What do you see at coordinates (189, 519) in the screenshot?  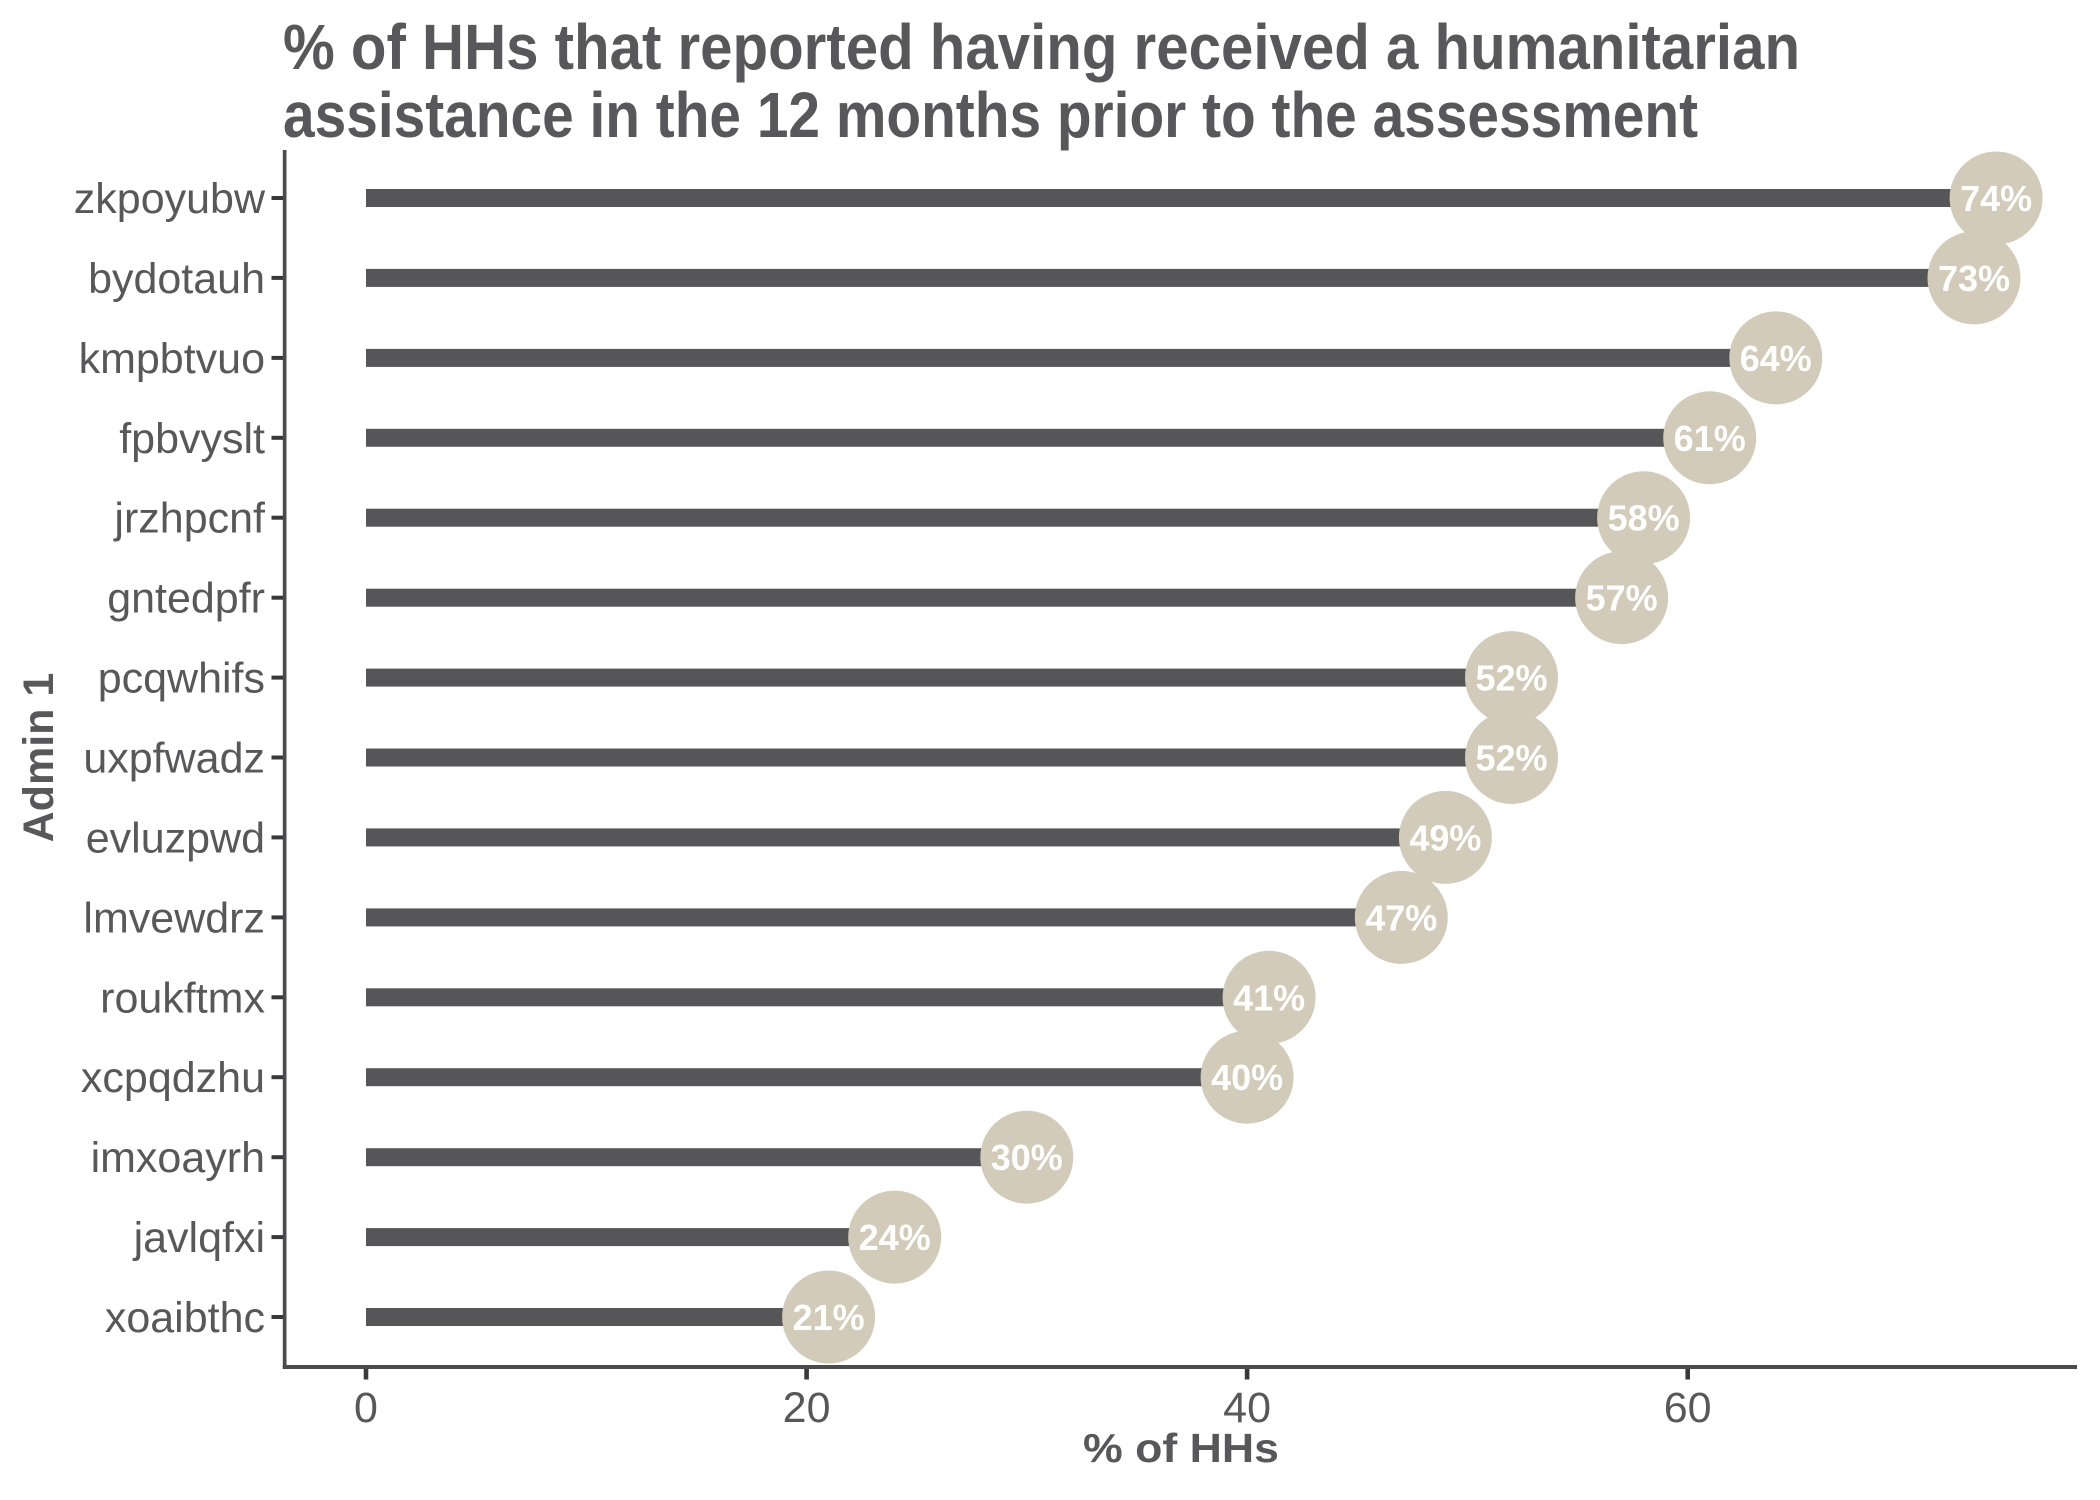 I see `svg-text: jrzhpcnf` at bounding box center [189, 519].